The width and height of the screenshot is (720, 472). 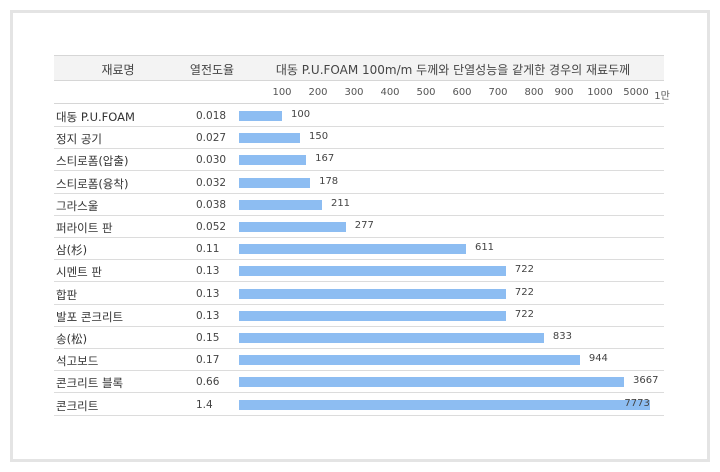 I want to click on table-row: 스티로폼(융착) 0.032 178, so click(x=359, y=183).